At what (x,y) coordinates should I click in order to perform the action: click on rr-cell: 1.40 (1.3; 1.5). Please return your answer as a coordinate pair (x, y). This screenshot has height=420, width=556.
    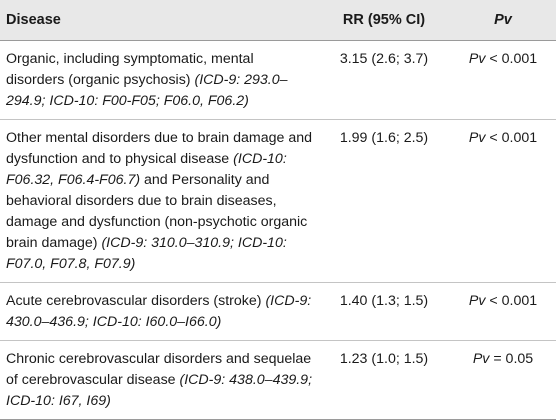
    Looking at the image, I should click on (384, 311).